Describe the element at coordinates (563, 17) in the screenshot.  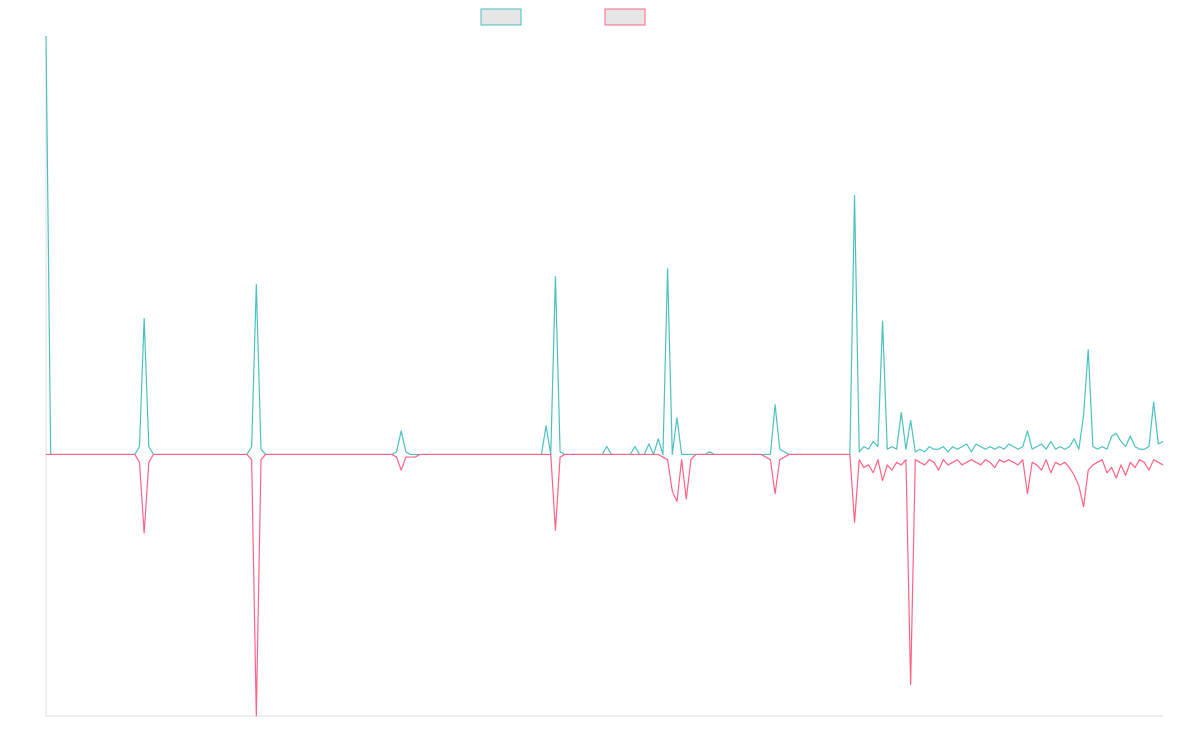
I see `legend` at that location.